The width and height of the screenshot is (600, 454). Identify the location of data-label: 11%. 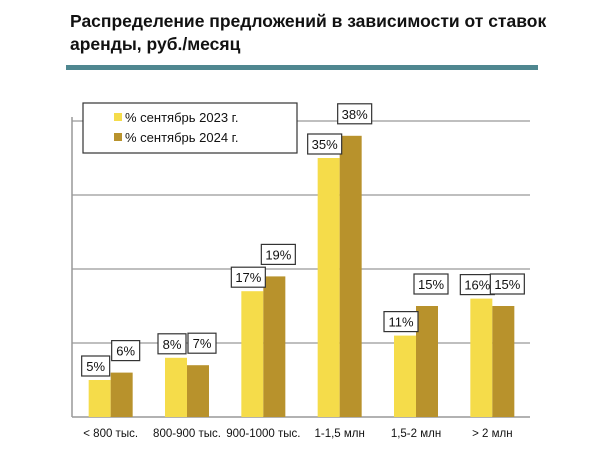
(400, 322).